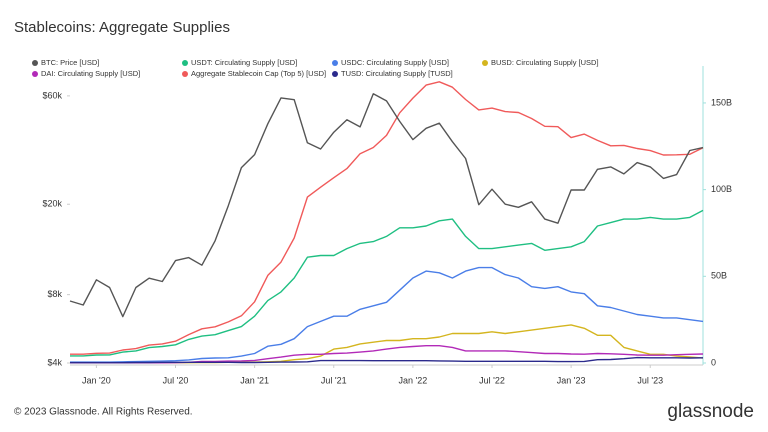  Describe the element at coordinates (721, 189) in the screenshot. I see `y2-tick-label: 100B` at that location.